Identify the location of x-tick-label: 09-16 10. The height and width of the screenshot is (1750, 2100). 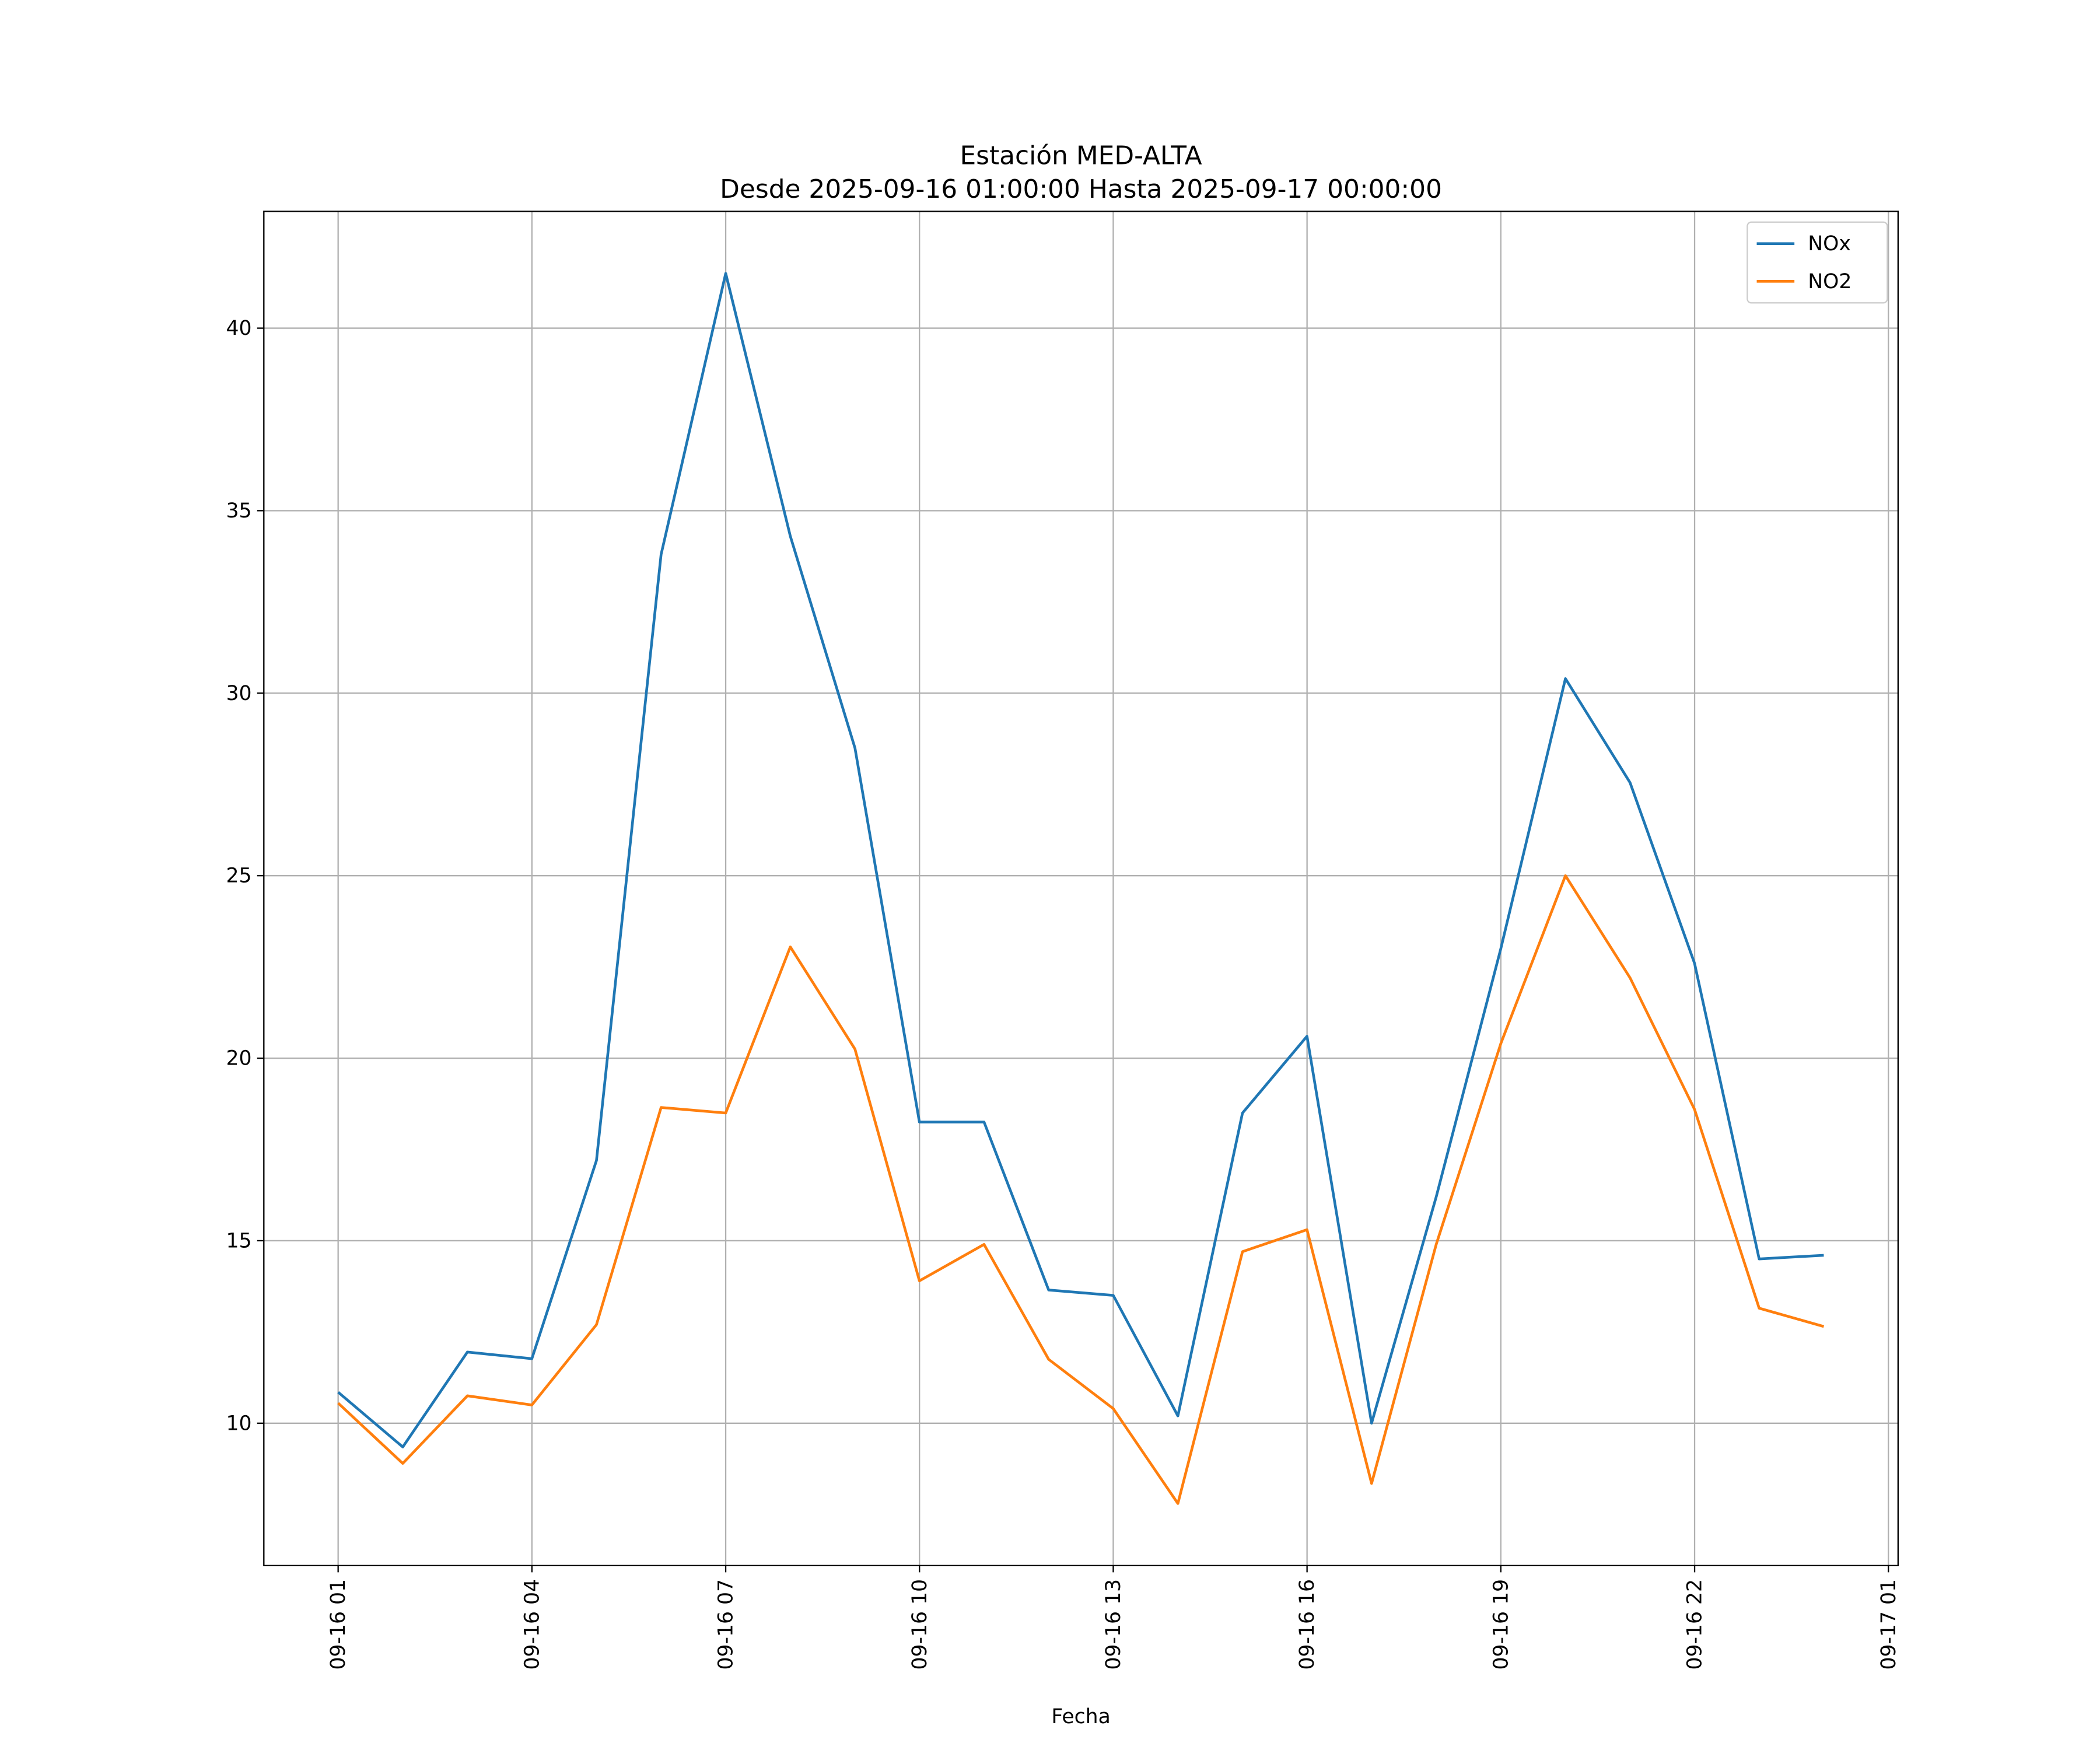
(920, 1624).